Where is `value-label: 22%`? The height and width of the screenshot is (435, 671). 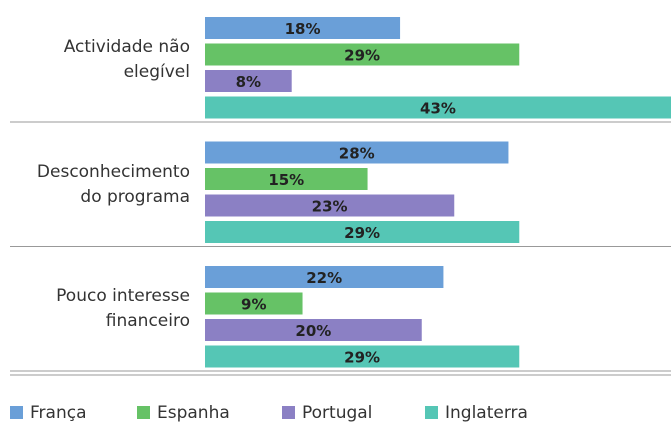
value-label: 22% is located at coordinates (324, 278).